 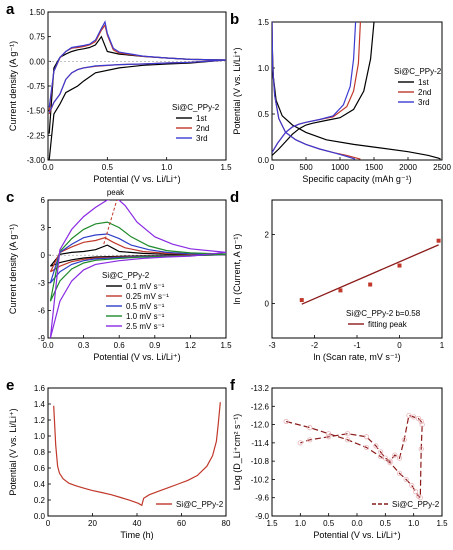 What do you see at coordinates (92, 523) in the screenshot?
I see `x-tick-label: 20` at bounding box center [92, 523].